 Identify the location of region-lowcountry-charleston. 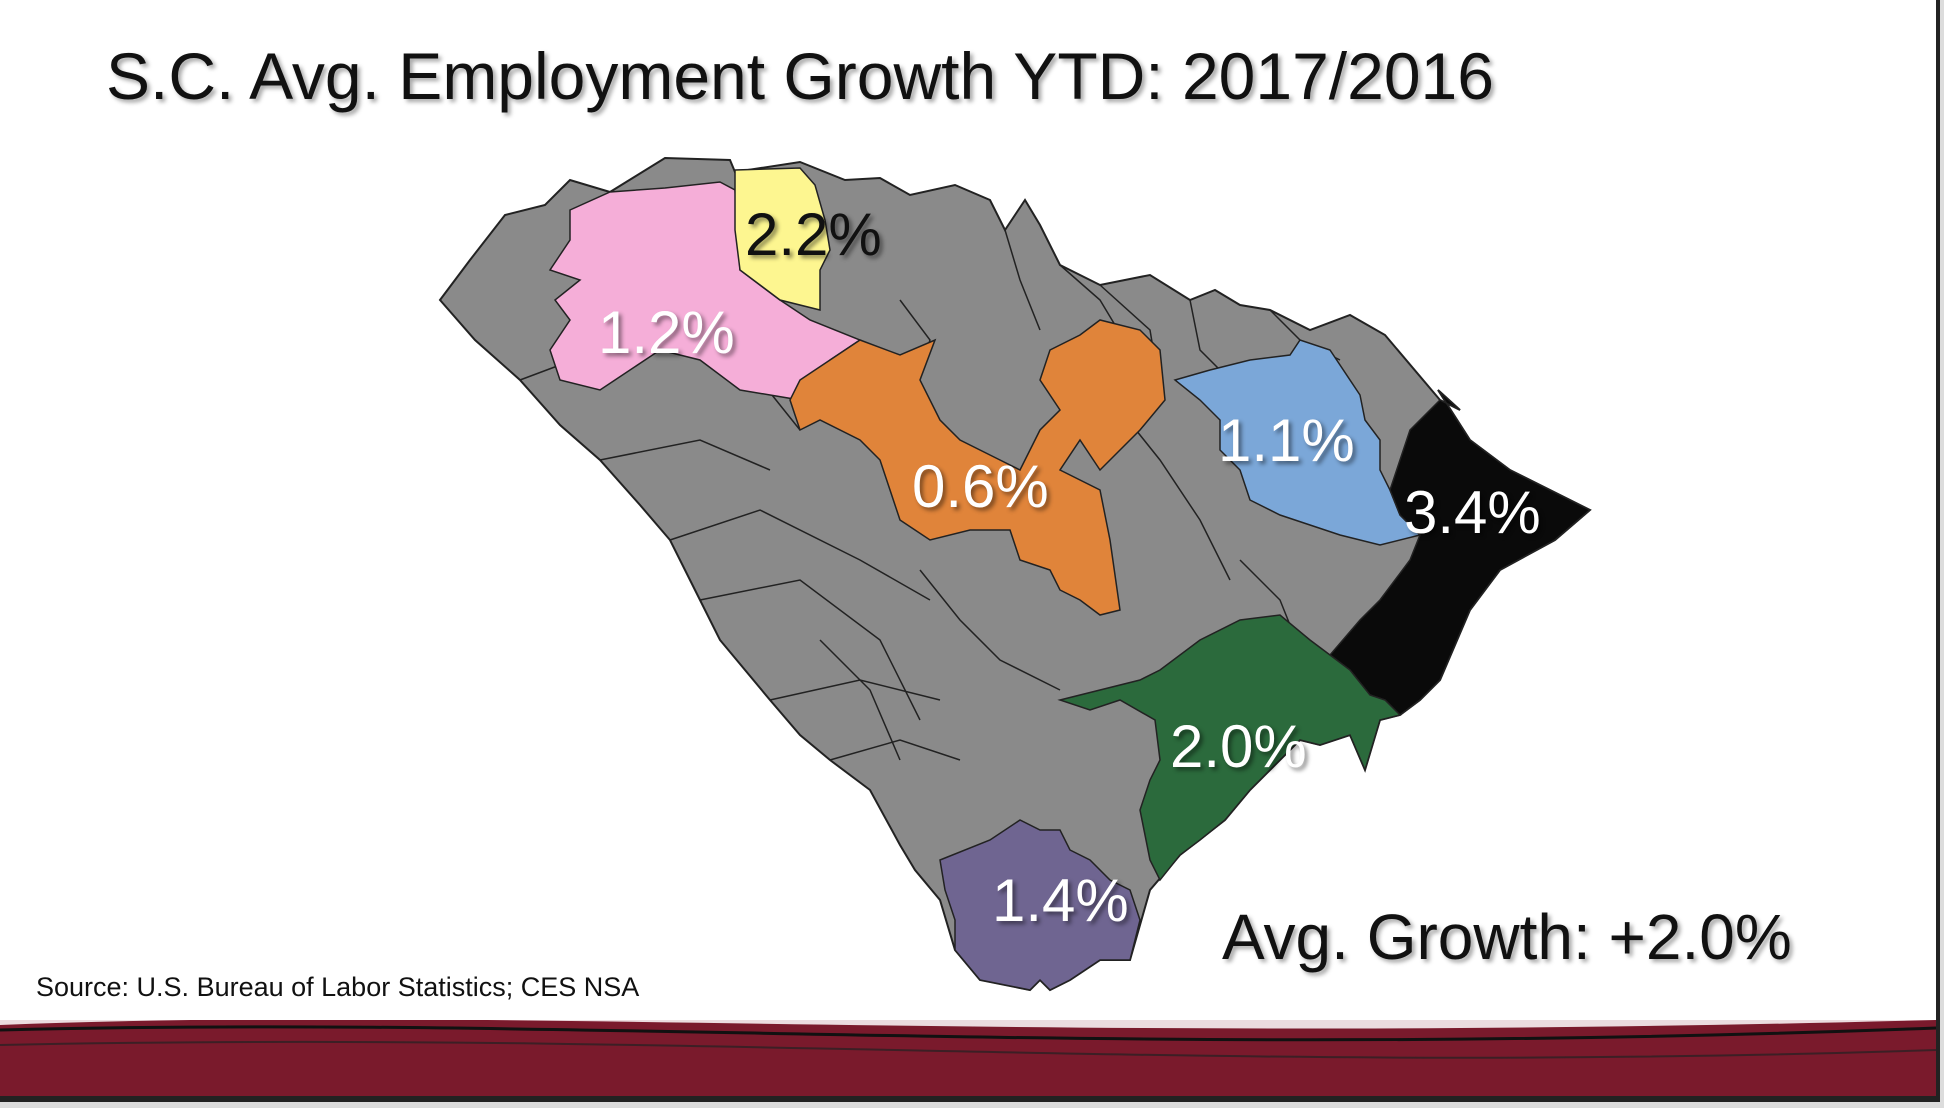
(1229, 748).